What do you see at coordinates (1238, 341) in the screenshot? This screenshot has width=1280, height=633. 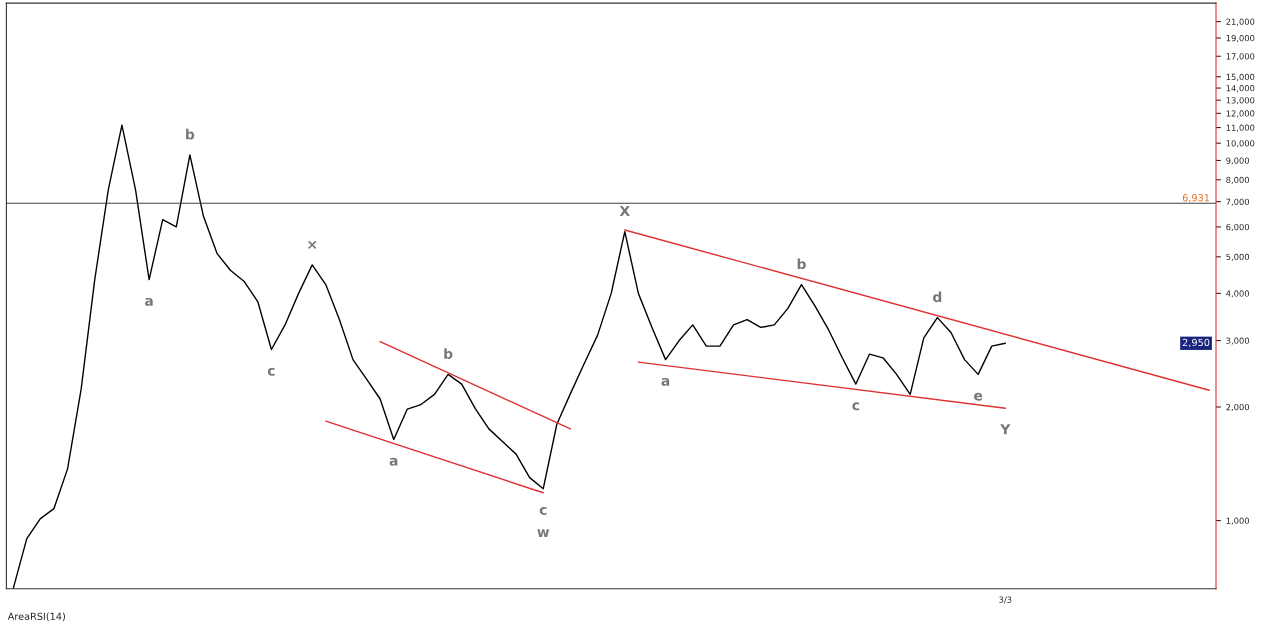 I see `y-tick-label: 3,000` at bounding box center [1238, 341].